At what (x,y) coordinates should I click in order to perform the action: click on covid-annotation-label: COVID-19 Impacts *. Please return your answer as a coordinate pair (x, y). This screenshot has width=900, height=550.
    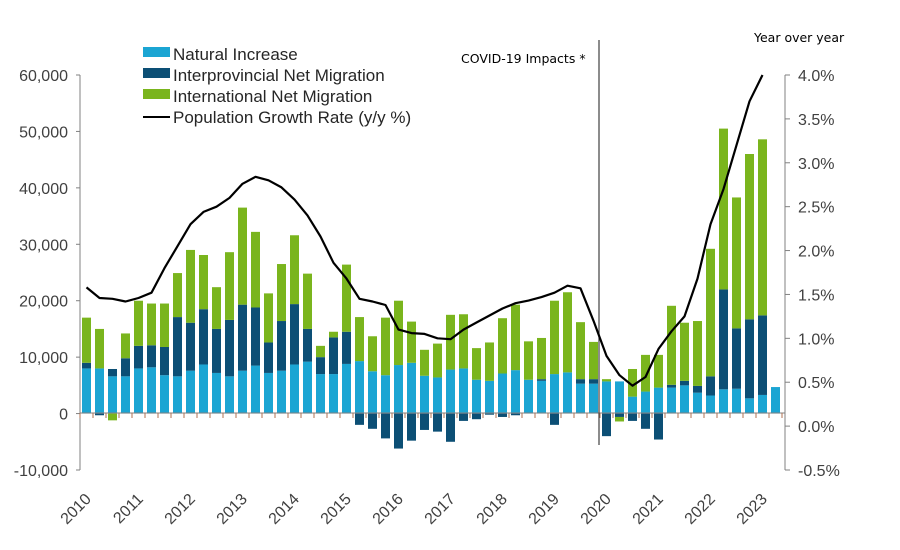
    Looking at the image, I should click on (523, 58).